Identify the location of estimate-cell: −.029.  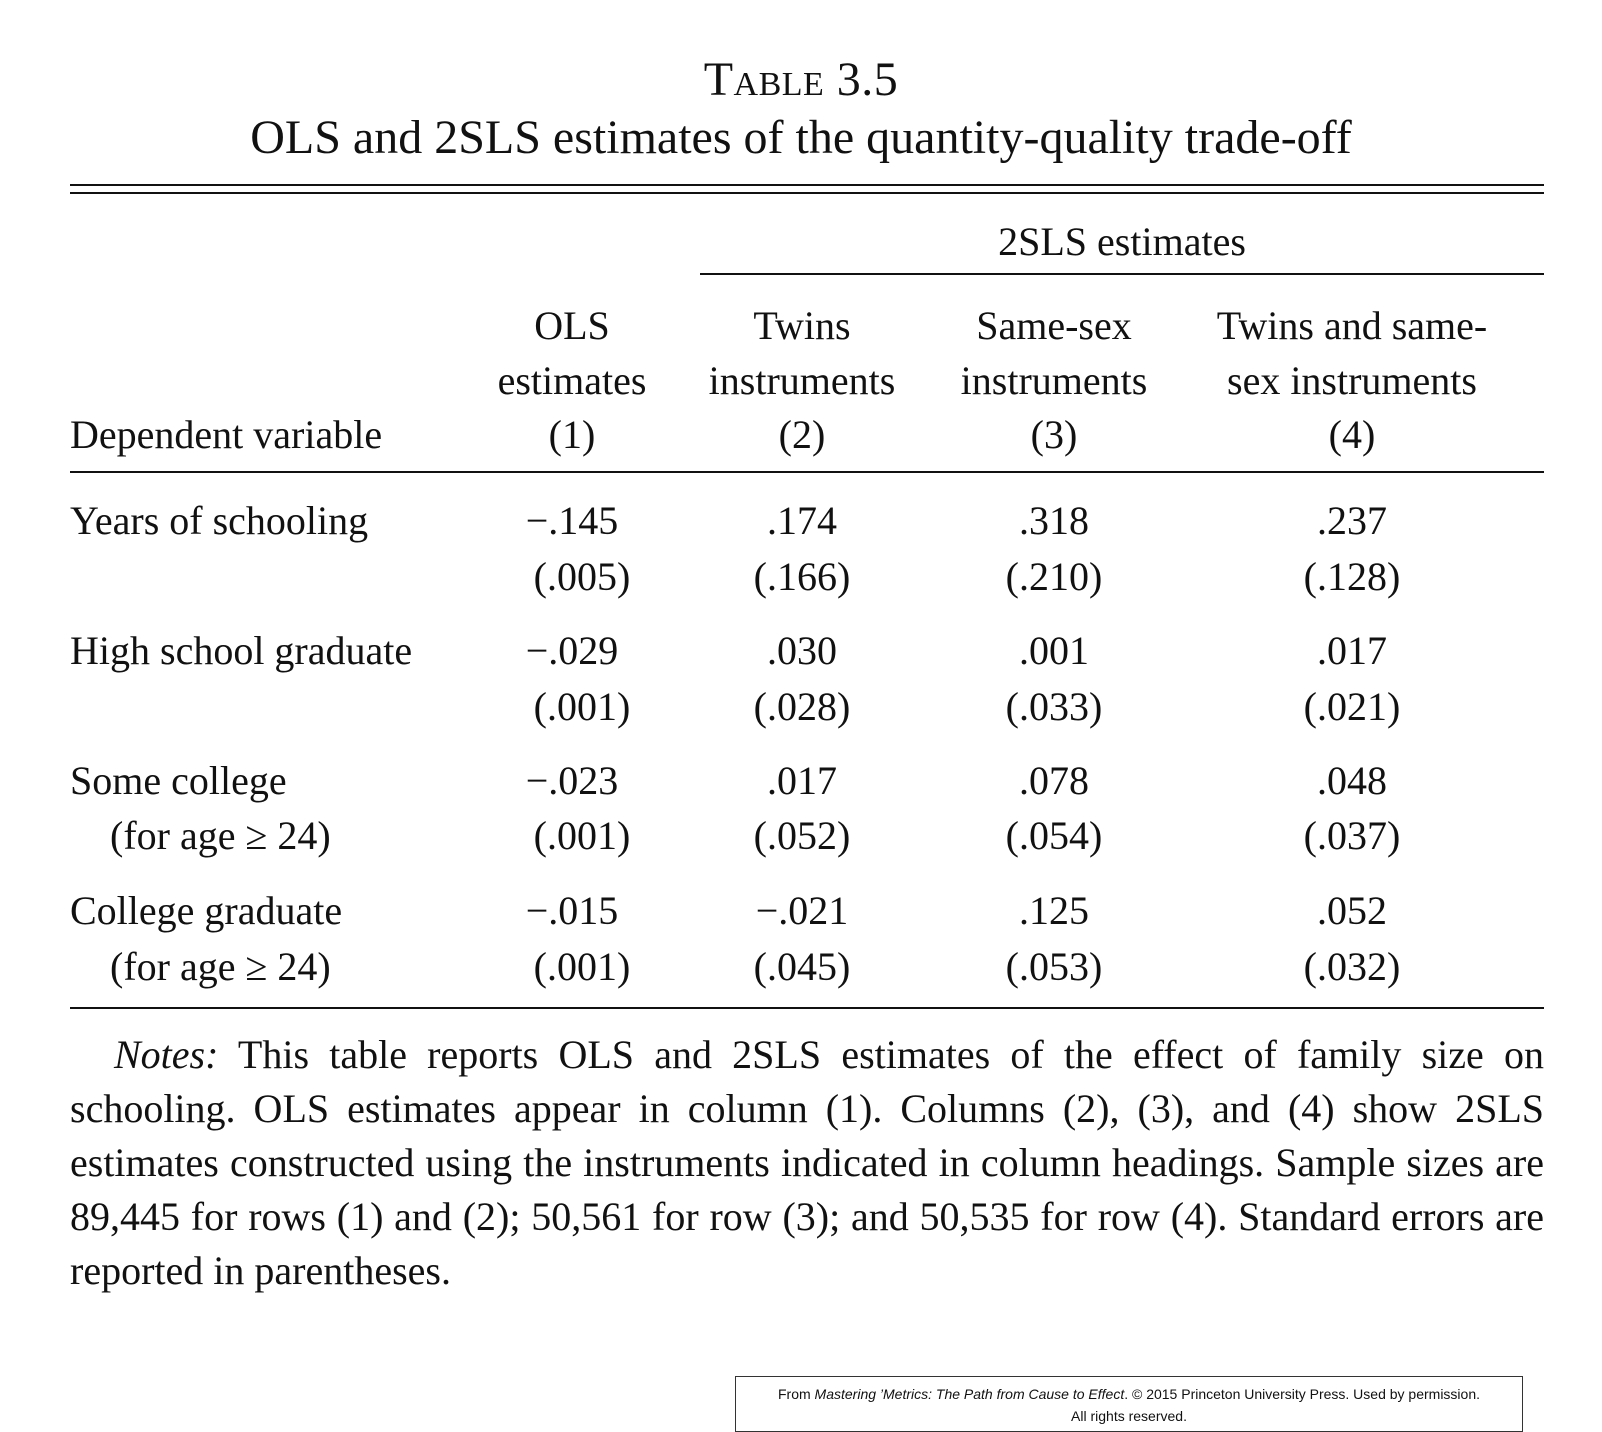
(572, 650).